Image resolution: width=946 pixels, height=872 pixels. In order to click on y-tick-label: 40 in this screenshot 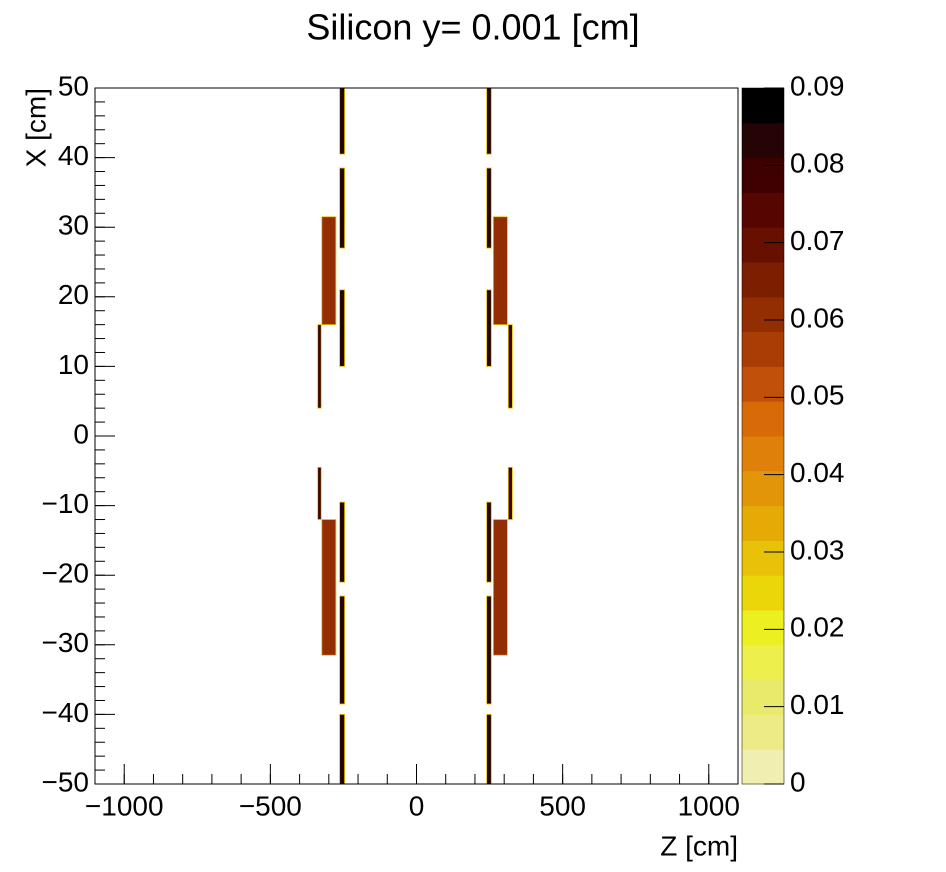, I will do `click(73, 155)`.